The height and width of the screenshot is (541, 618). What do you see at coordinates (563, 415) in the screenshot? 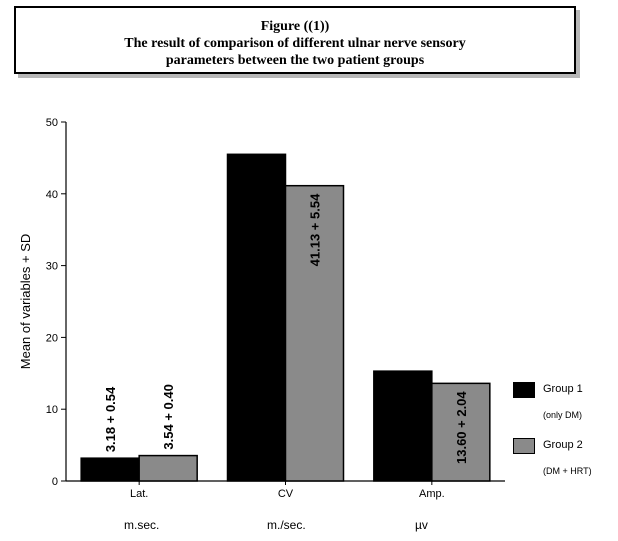
I see `legend-sub-group-1: (only DM)` at bounding box center [563, 415].